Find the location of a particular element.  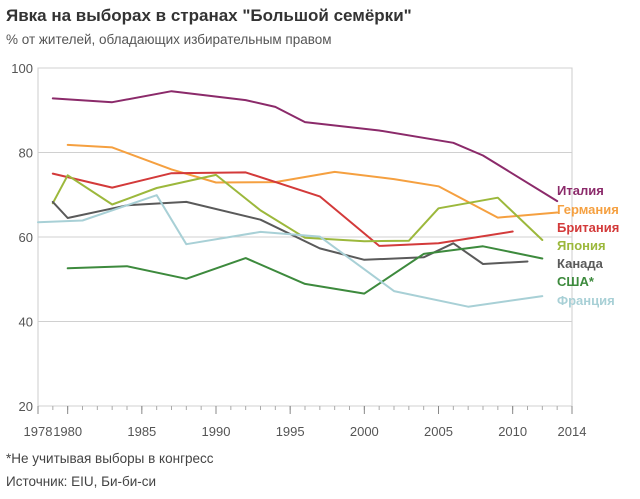

x-tick-1980: 1980 is located at coordinates (67, 431).